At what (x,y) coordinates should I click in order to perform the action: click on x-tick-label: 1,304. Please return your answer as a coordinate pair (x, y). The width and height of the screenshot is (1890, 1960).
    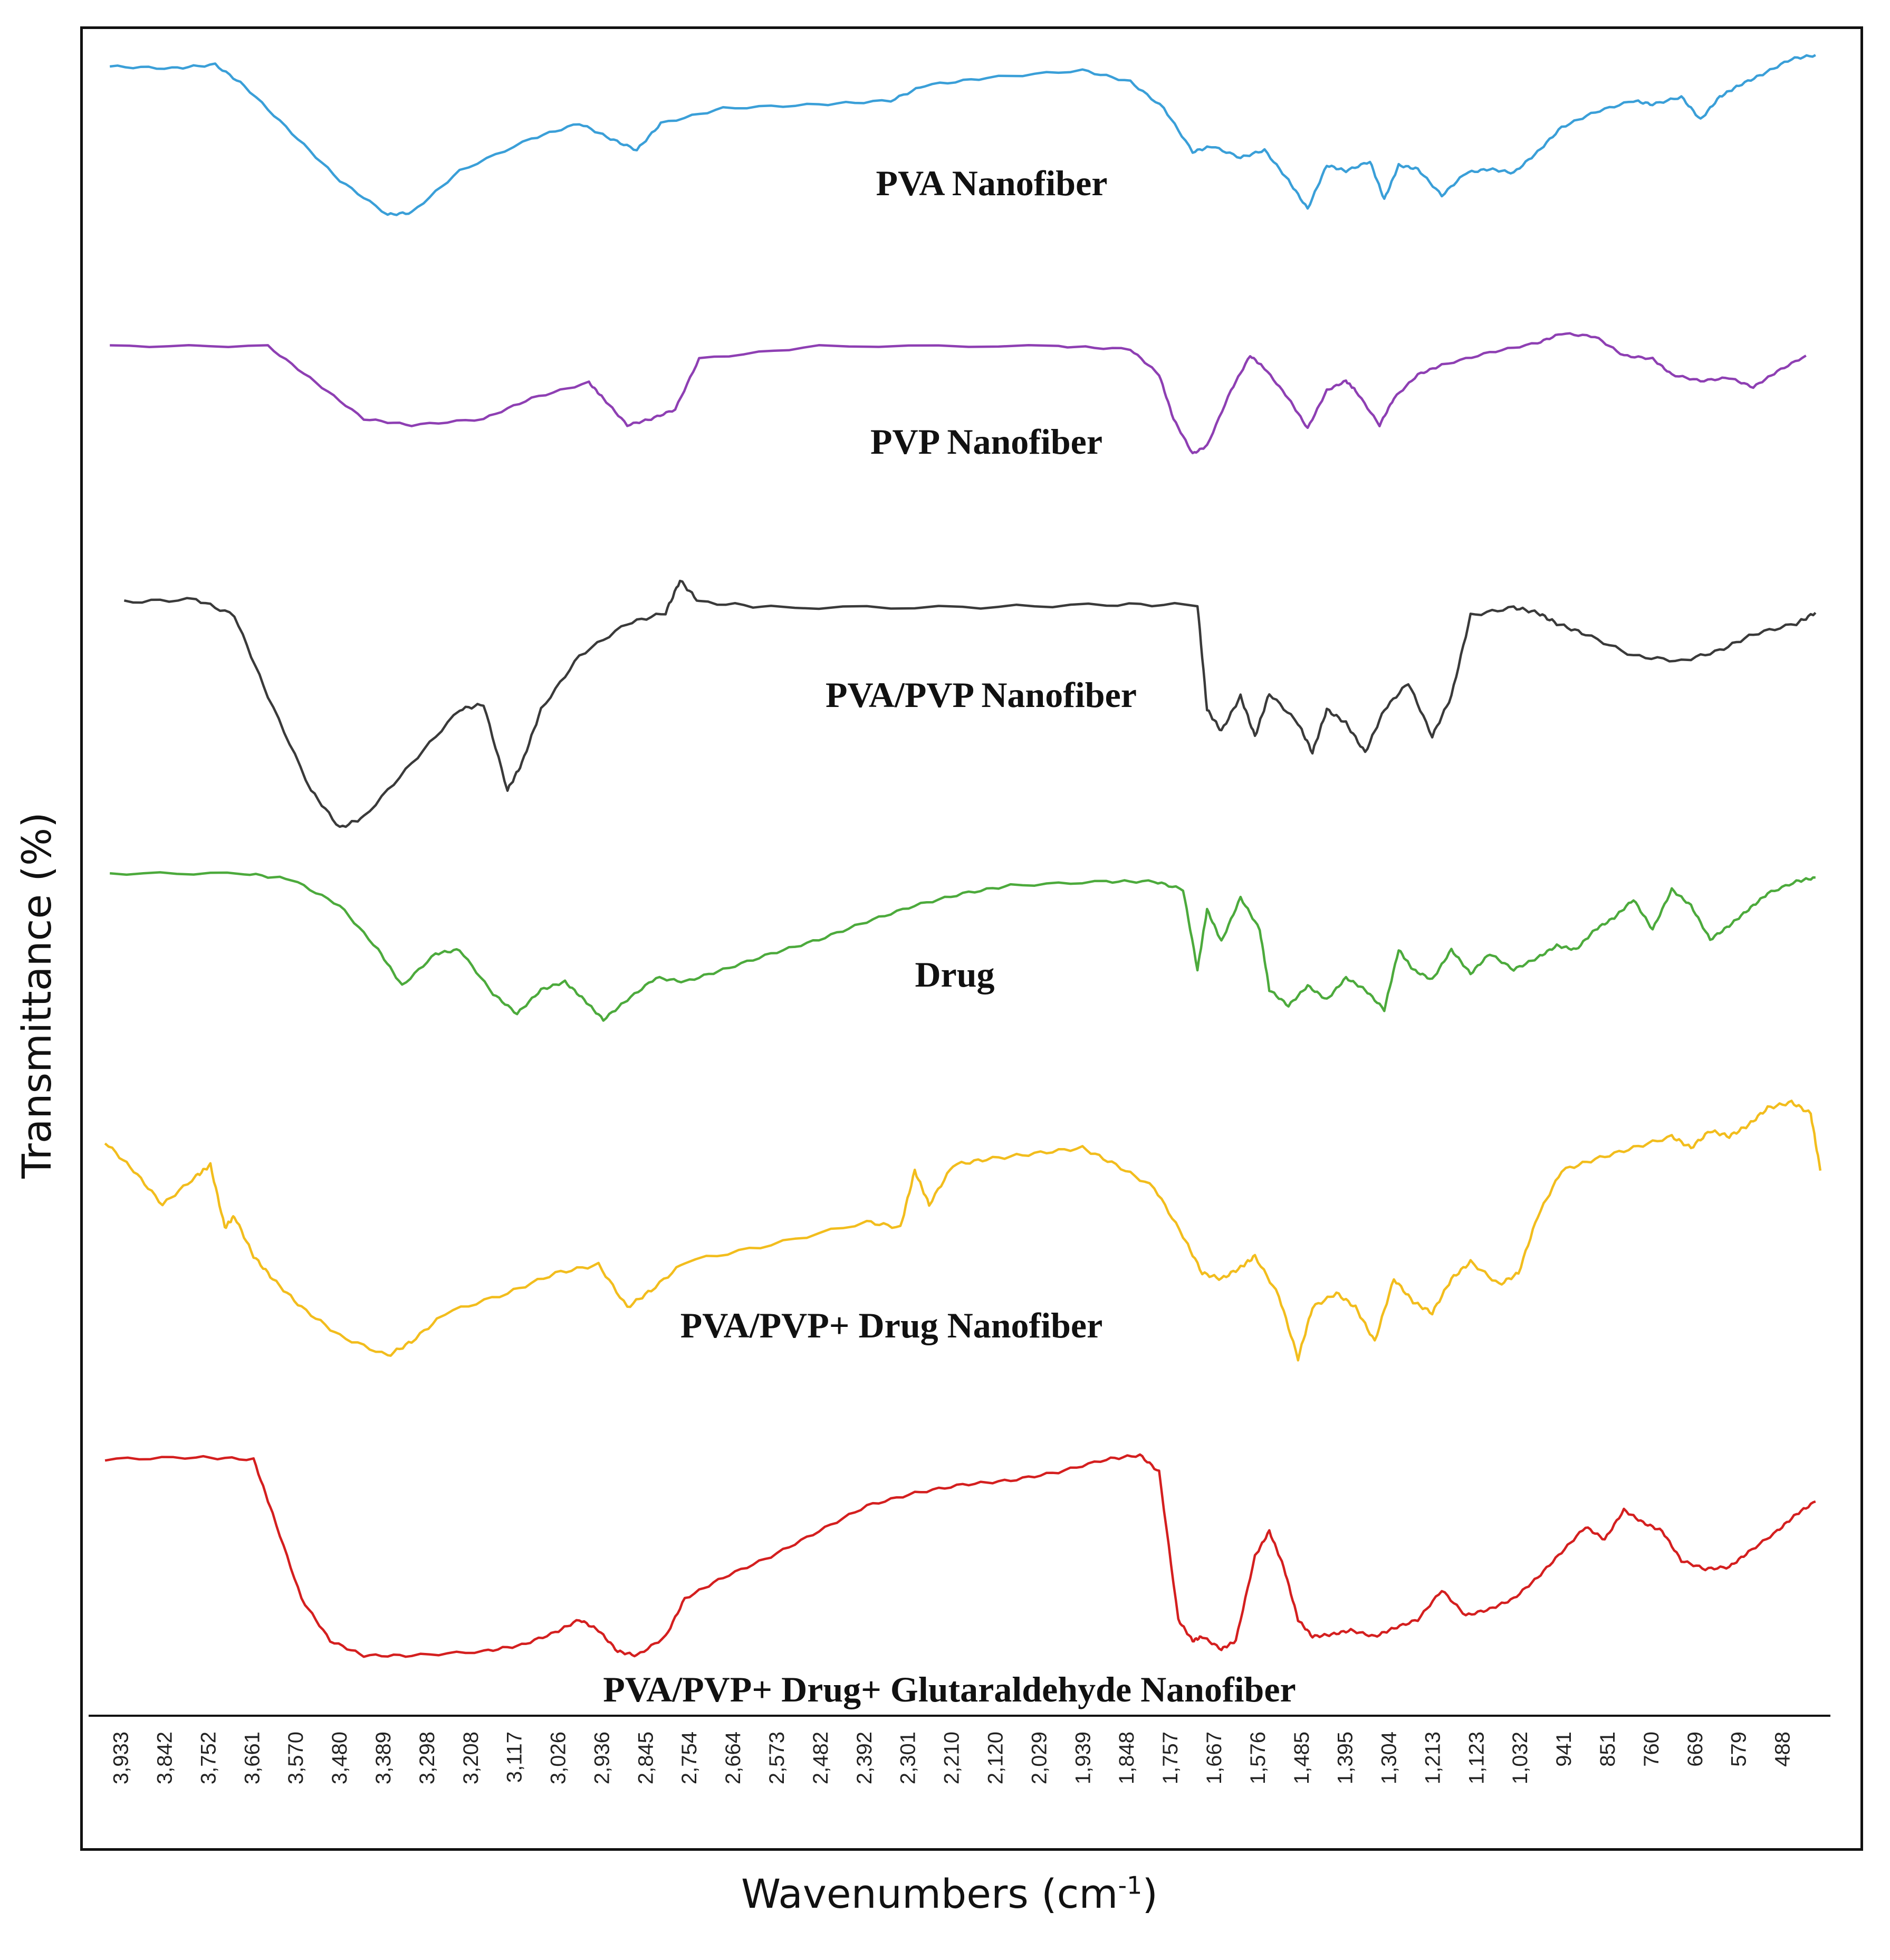
    Looking at the image, I should click on (1389, 1758).